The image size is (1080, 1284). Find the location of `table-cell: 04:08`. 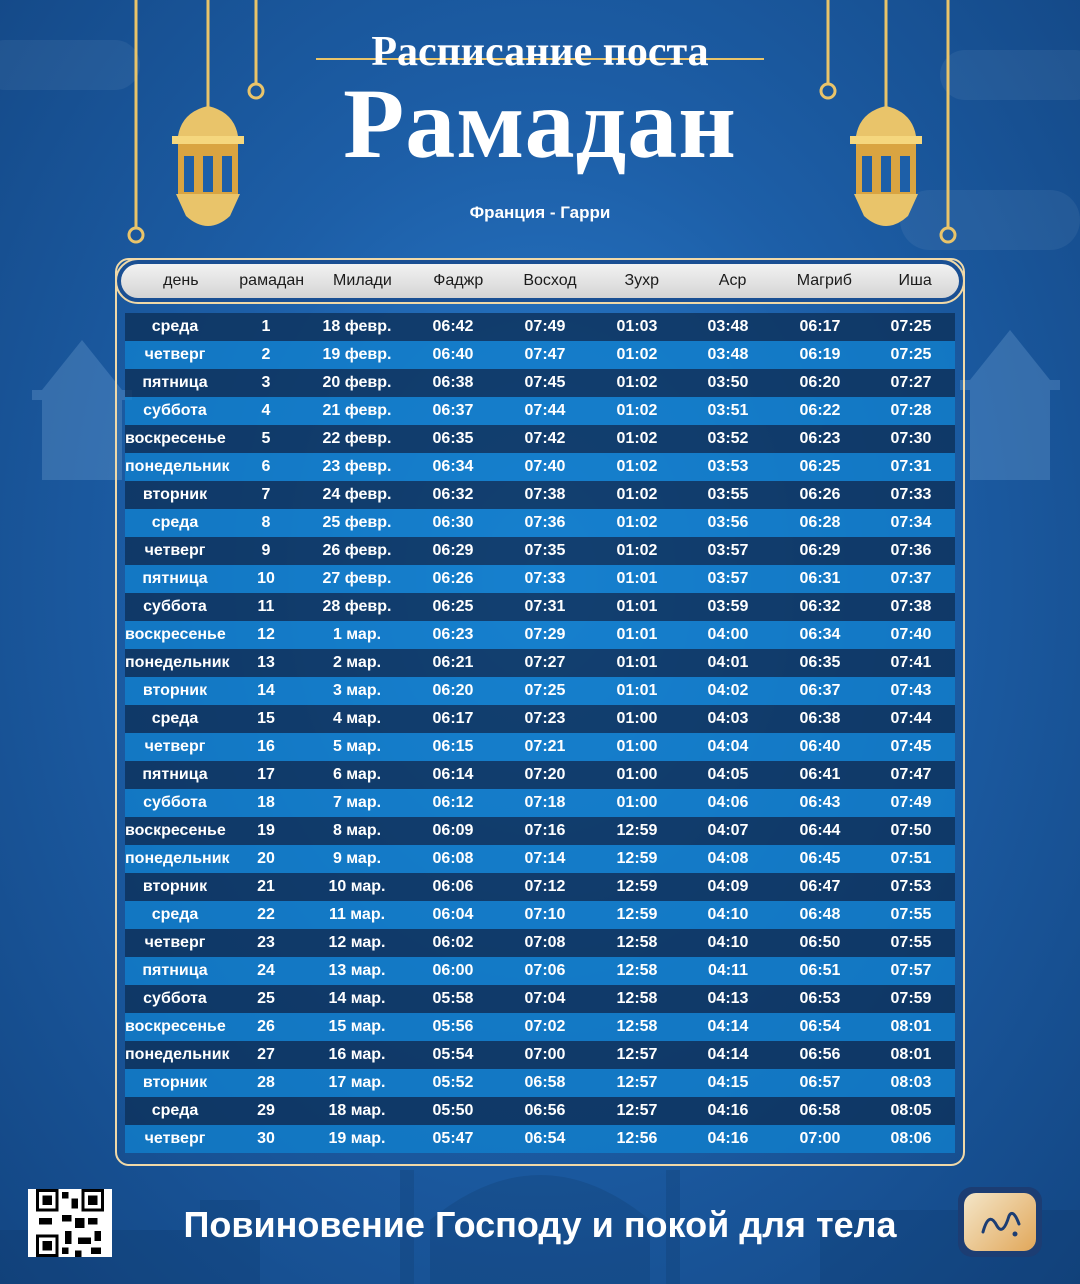

table-cell: 04:08 is located at coordinates (728, 858).